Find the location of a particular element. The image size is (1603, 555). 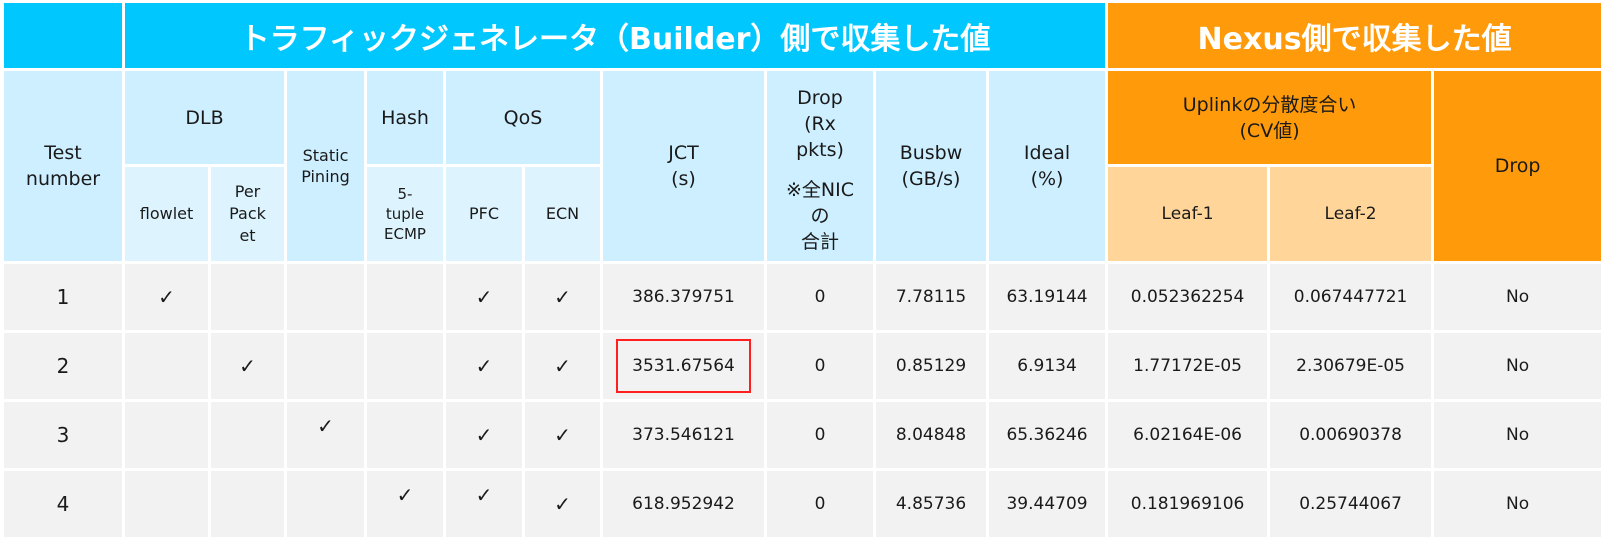

uplink-header: Uplinkの分散度合い (CV値) is located at coordinates (1270, 117).